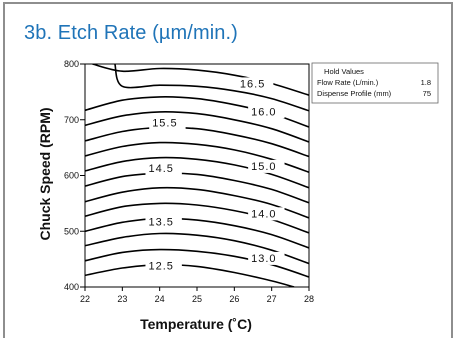 The image size is (454, 338). I want to click on x-tick-label: 22, so click(85, 299).